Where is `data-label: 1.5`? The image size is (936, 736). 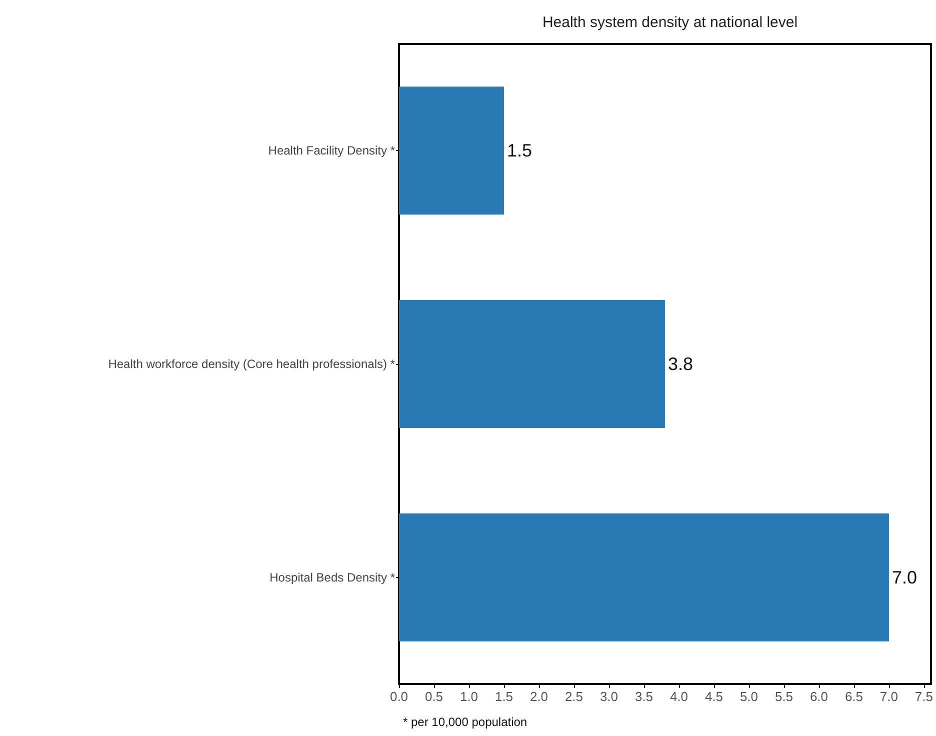
data-label: 1.5 is located at coordinates (519, 150).